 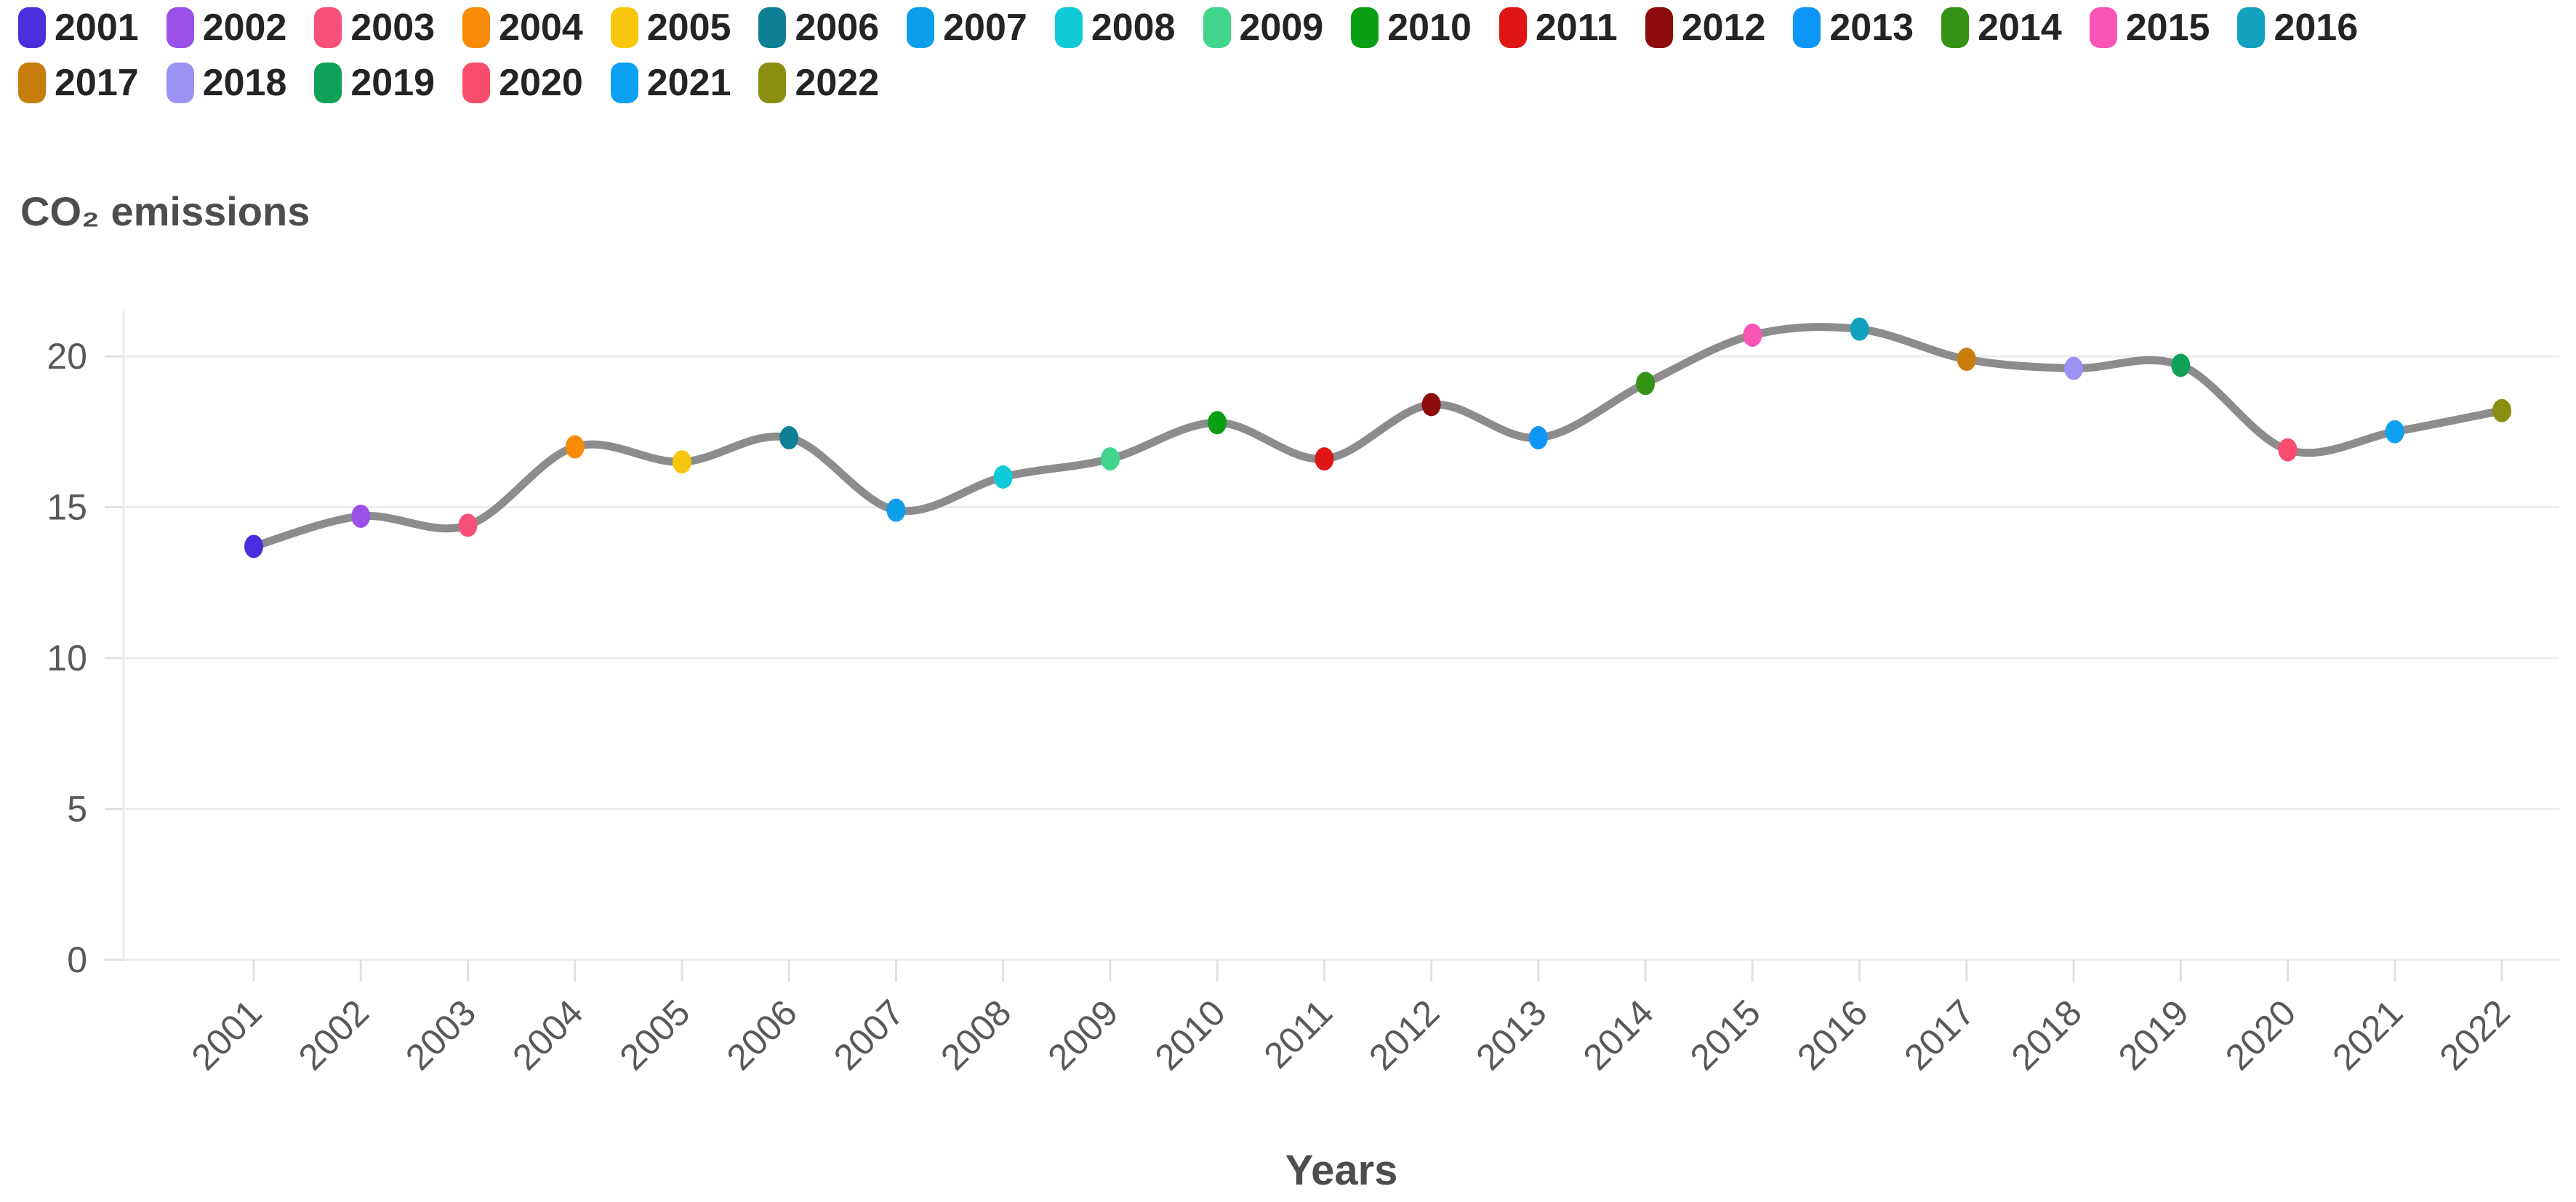 I want to click on legend-item-2007: 2007, so click(x=967, y=27).